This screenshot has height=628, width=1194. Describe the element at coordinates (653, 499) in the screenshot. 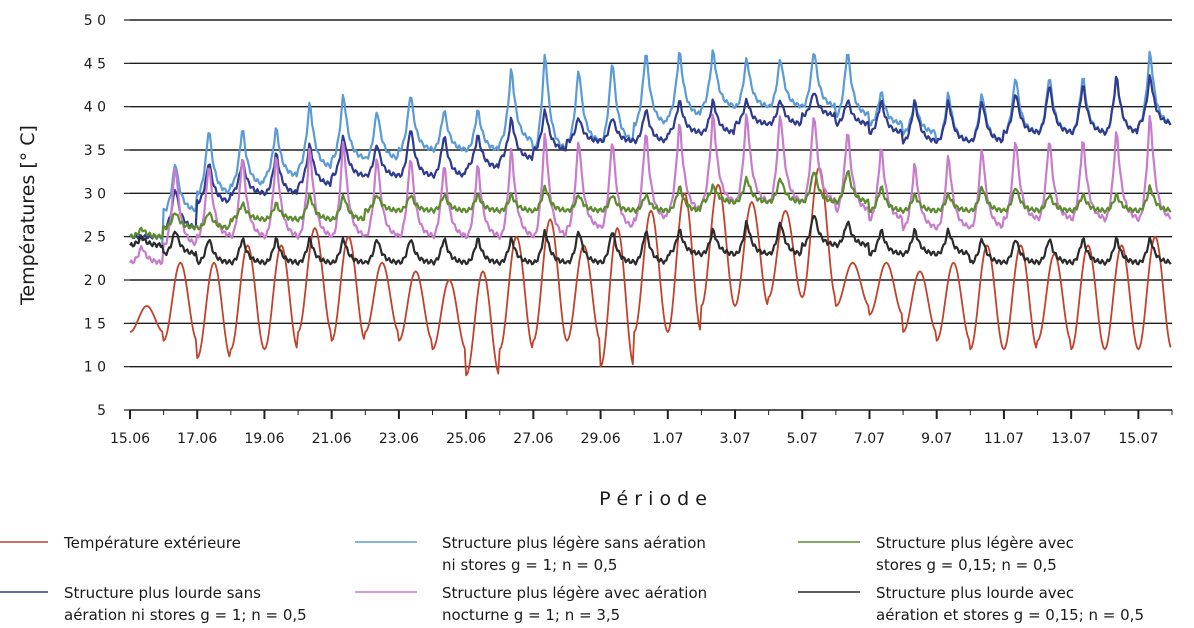

I see `x-axis-title: P é r i o d e` at that location.